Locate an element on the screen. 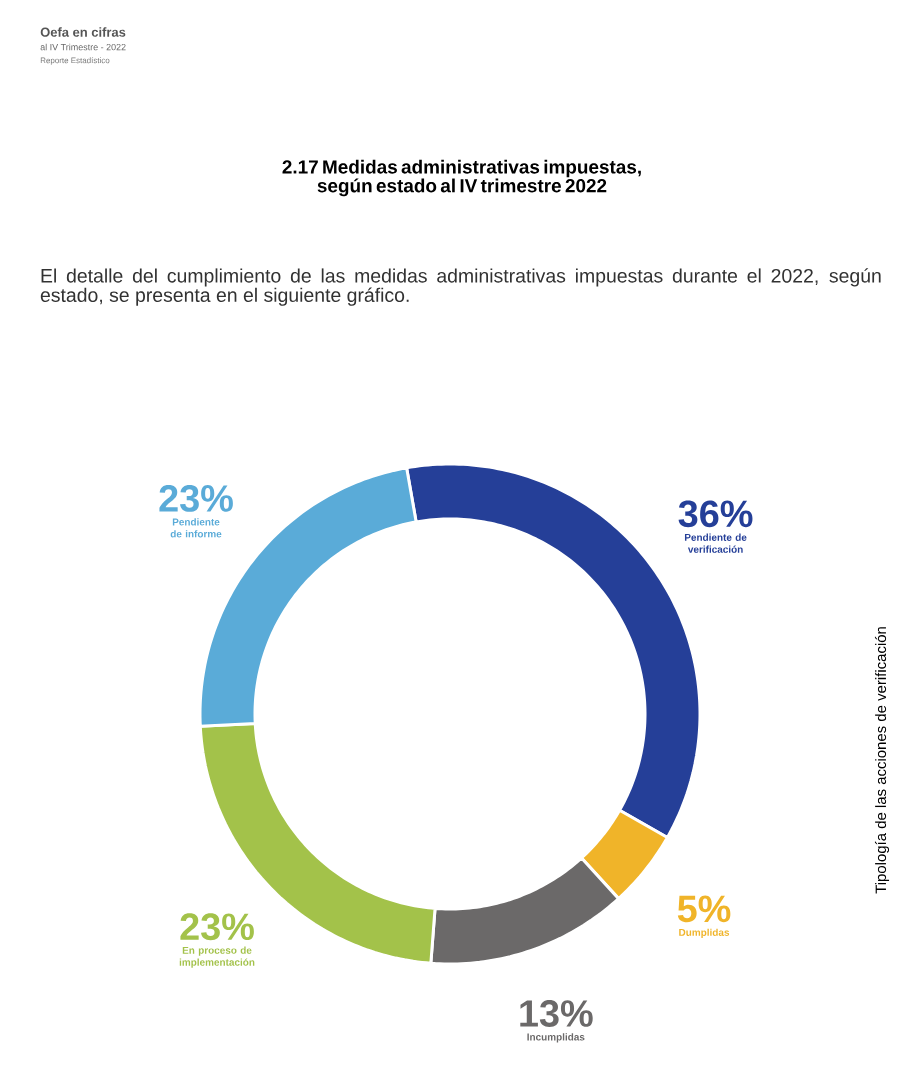  slice-label: Incumplidas is located at coordinates (556, 1038).